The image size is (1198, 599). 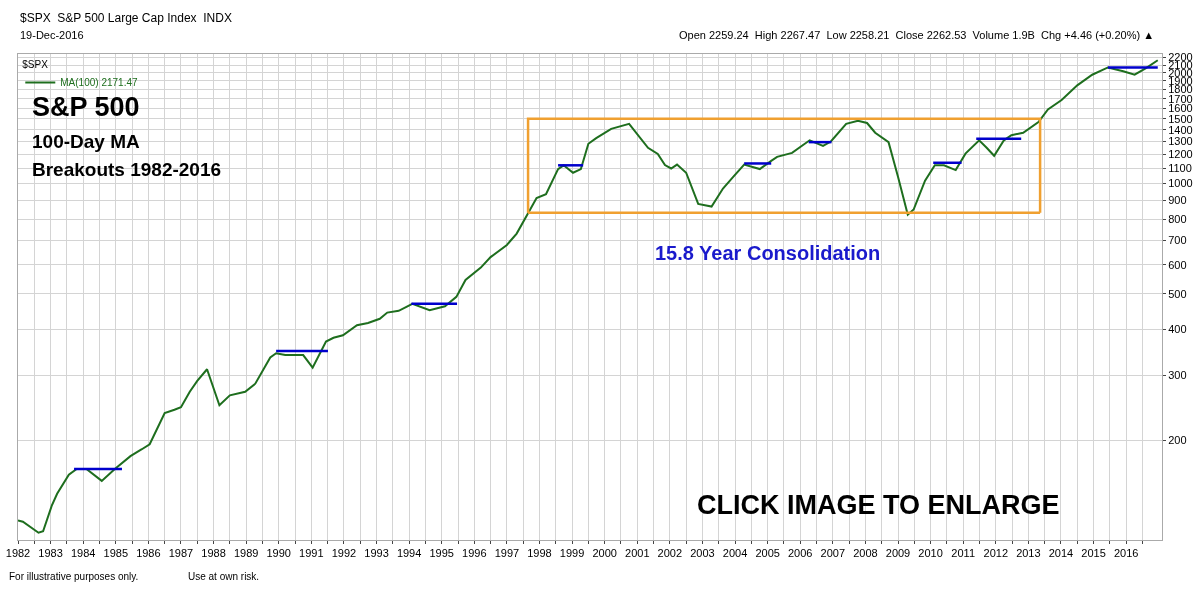 I want to click on y-tick-label: 900, so click(x=1177, y=200).